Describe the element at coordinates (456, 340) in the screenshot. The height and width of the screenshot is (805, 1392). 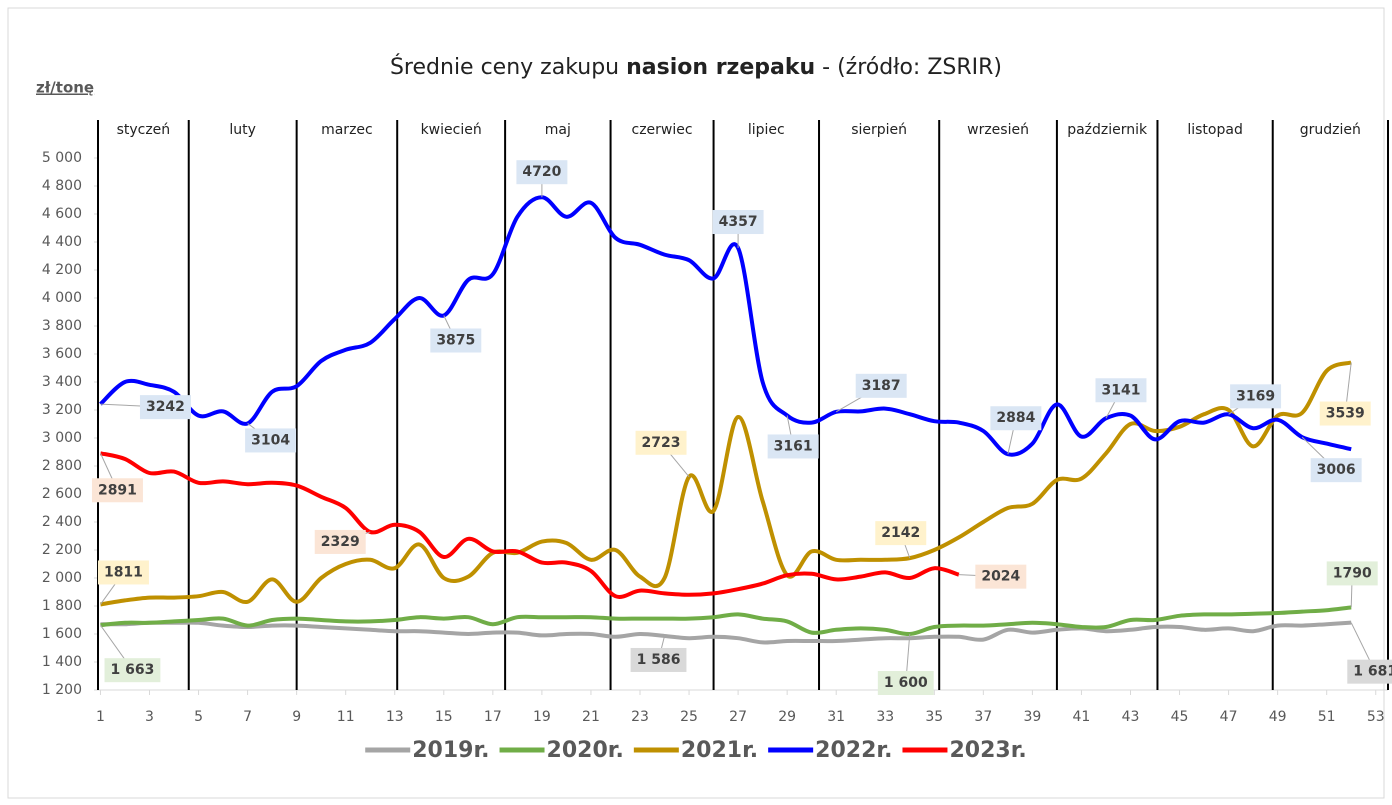
I see `value-label: 3875` at that location.